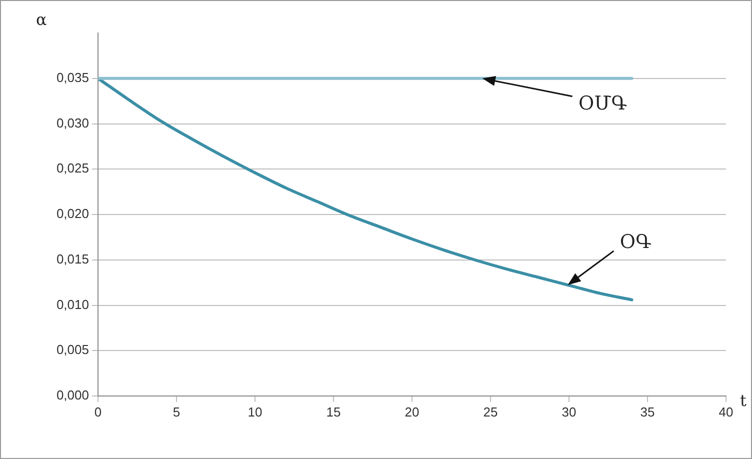 The height and width of the screenshot is (459, 752). Describe the element at coordinates (176, 412) in the screenshot. I see `x-tick-label: 5` at that location.